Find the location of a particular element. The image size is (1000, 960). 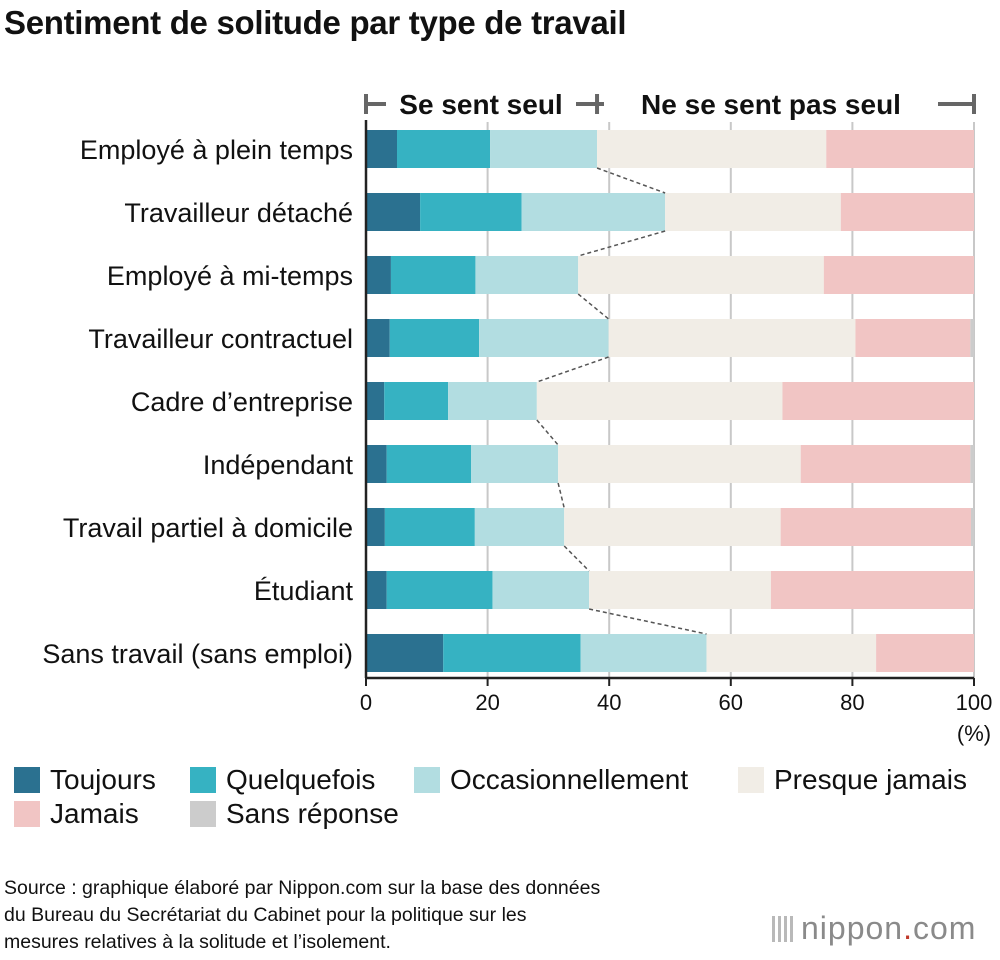

legend-label: Occasionnellement is located at coordinates (569, 779).